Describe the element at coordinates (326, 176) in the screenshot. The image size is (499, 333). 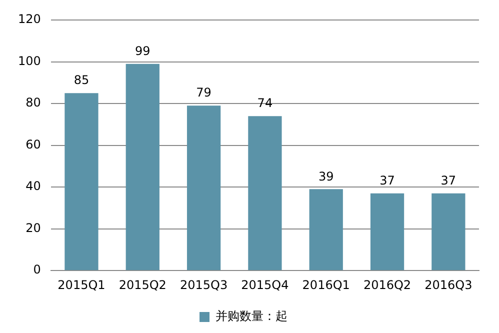
I see `data-label: 39` at that location.